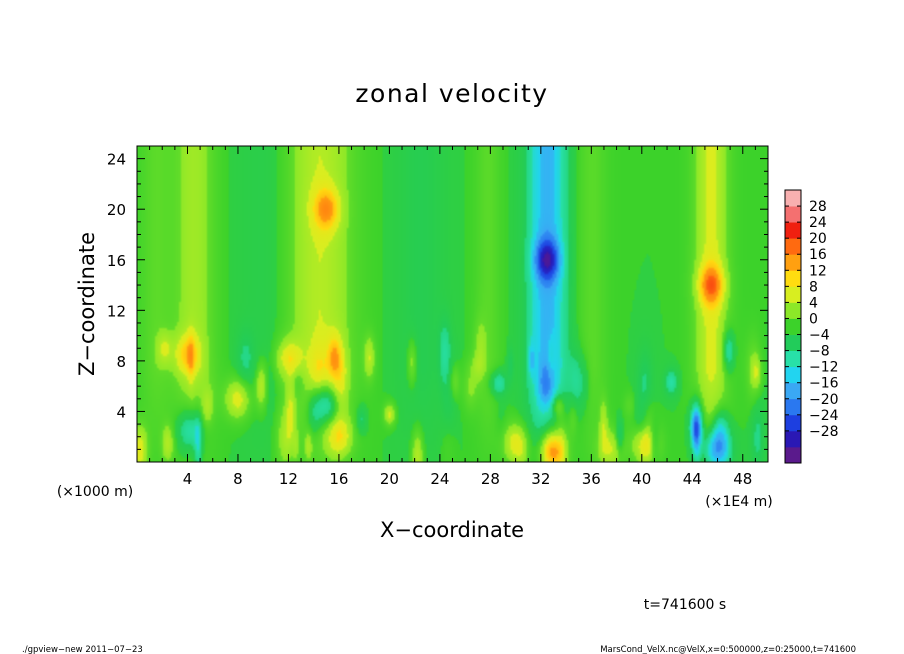 The width and height of the screenshot is (904, 654). What do you see at coordinates (824, 400) in the screenshot?
I see `colorbar-label: −20` at bounding box center [824, 400].